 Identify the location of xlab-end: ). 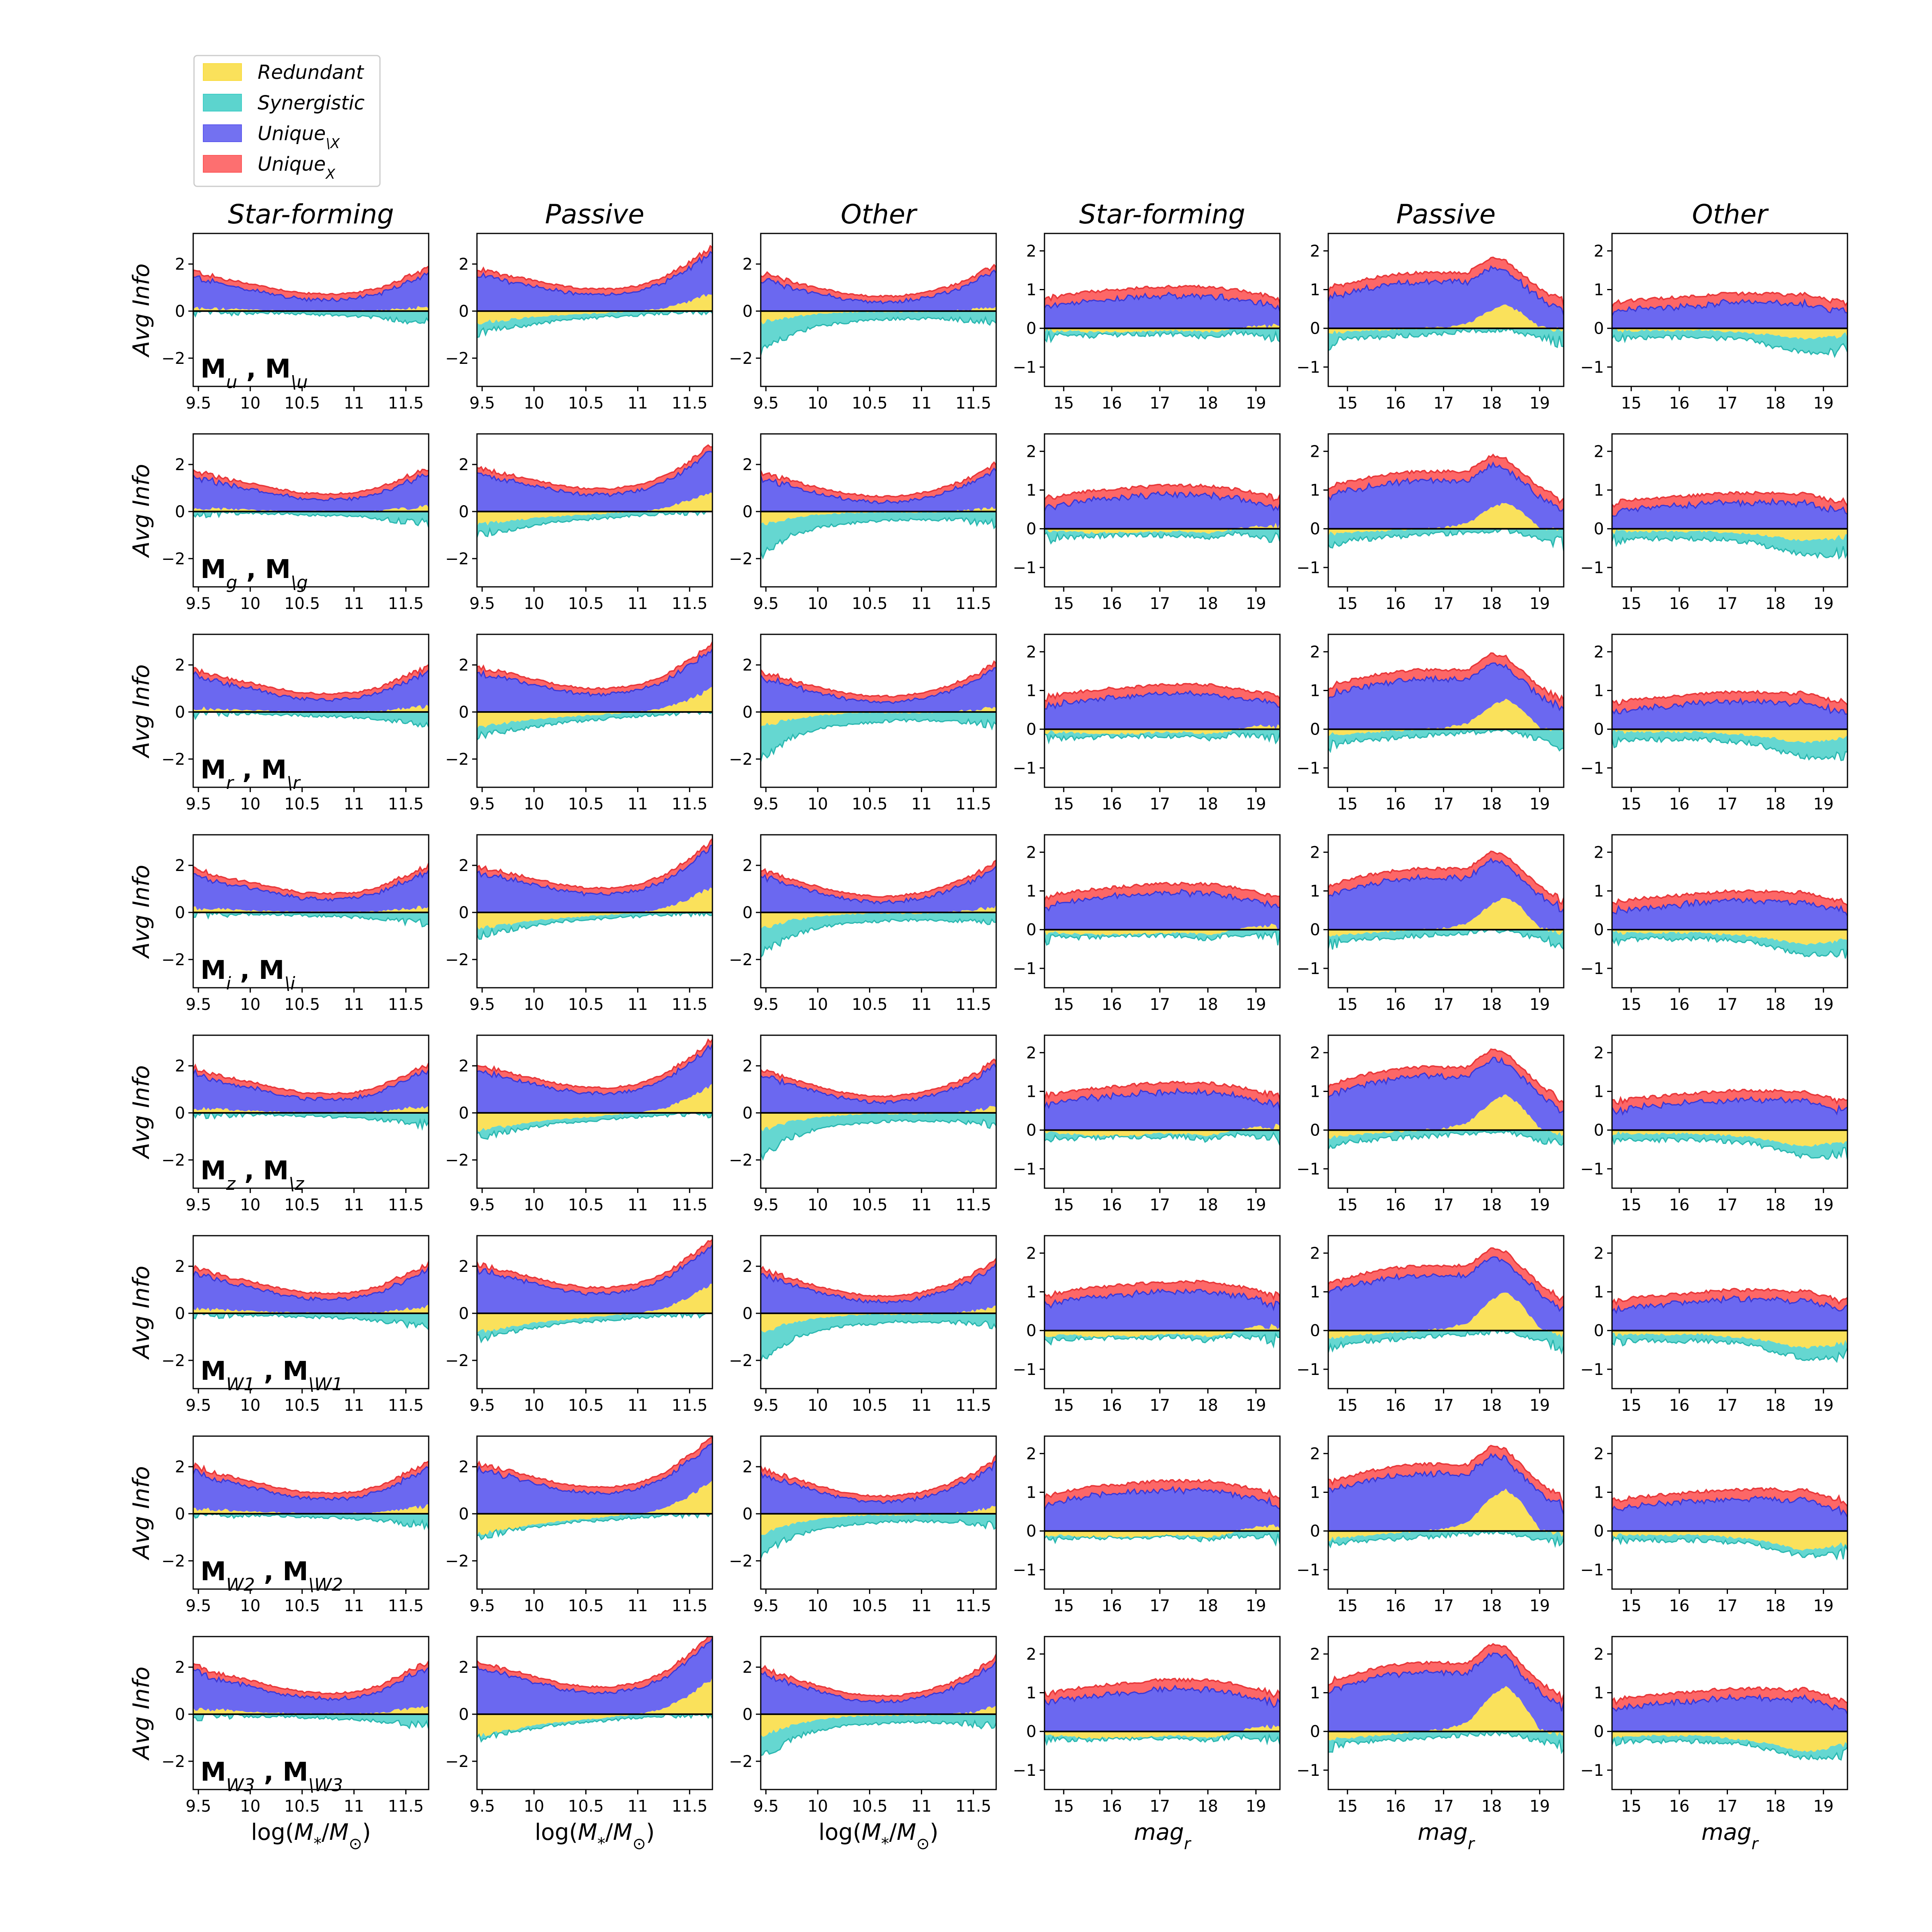
(650, 1832).